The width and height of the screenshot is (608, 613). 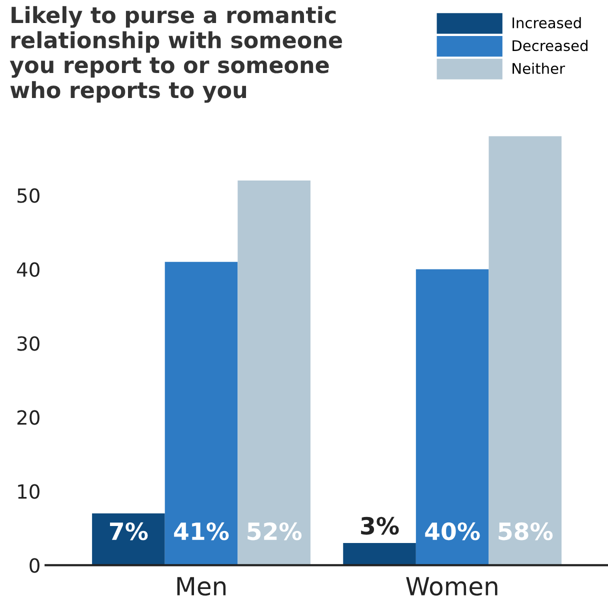 I want to click on data-label: 52%, so click(x=275, y=531).